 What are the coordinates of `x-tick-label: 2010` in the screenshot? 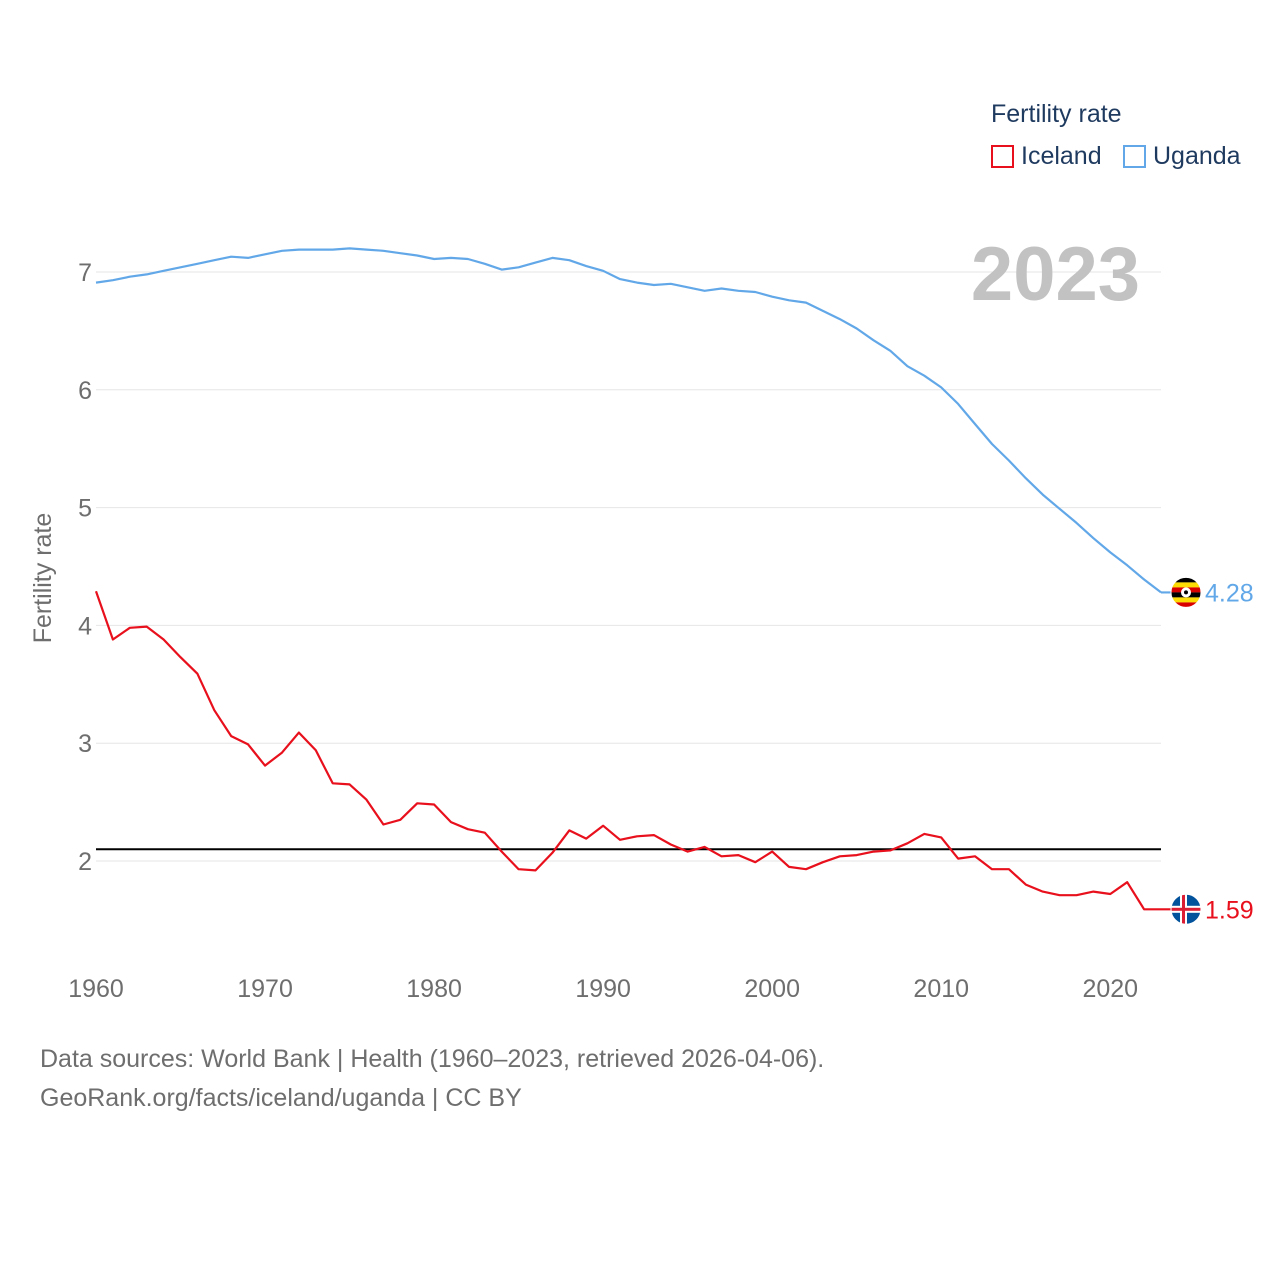 It's located at (941, 989).